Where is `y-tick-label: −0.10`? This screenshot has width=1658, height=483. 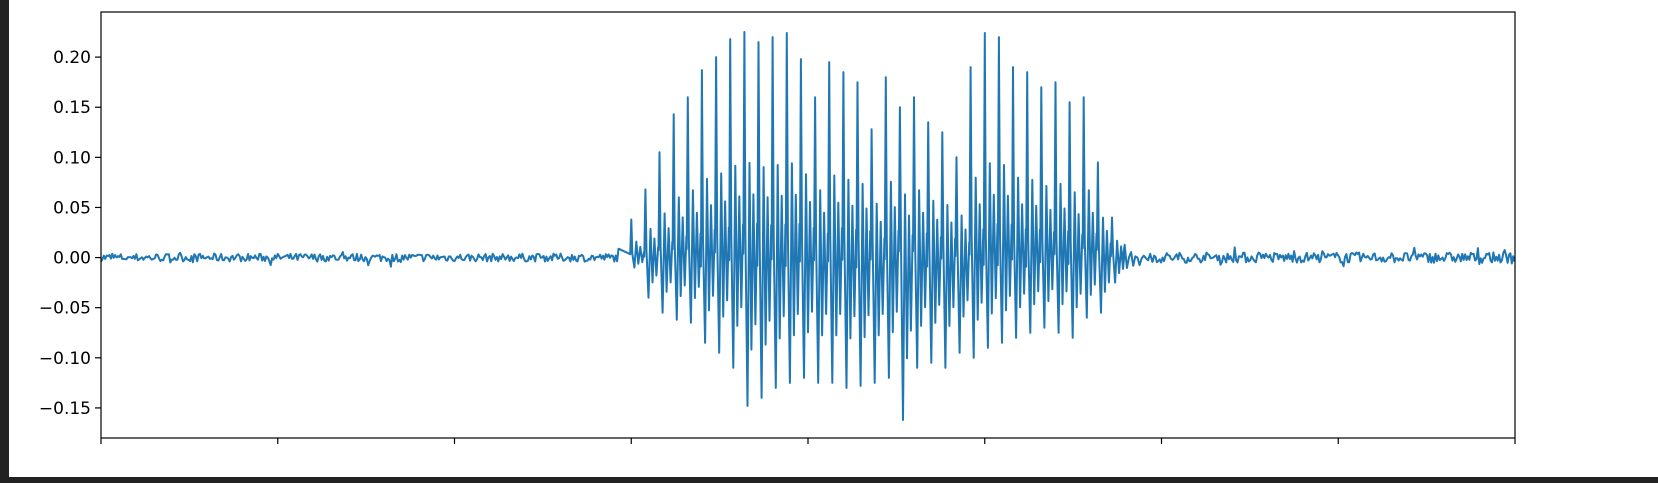 y-tick-label: −0.10 is located at coordinates (65, 359).